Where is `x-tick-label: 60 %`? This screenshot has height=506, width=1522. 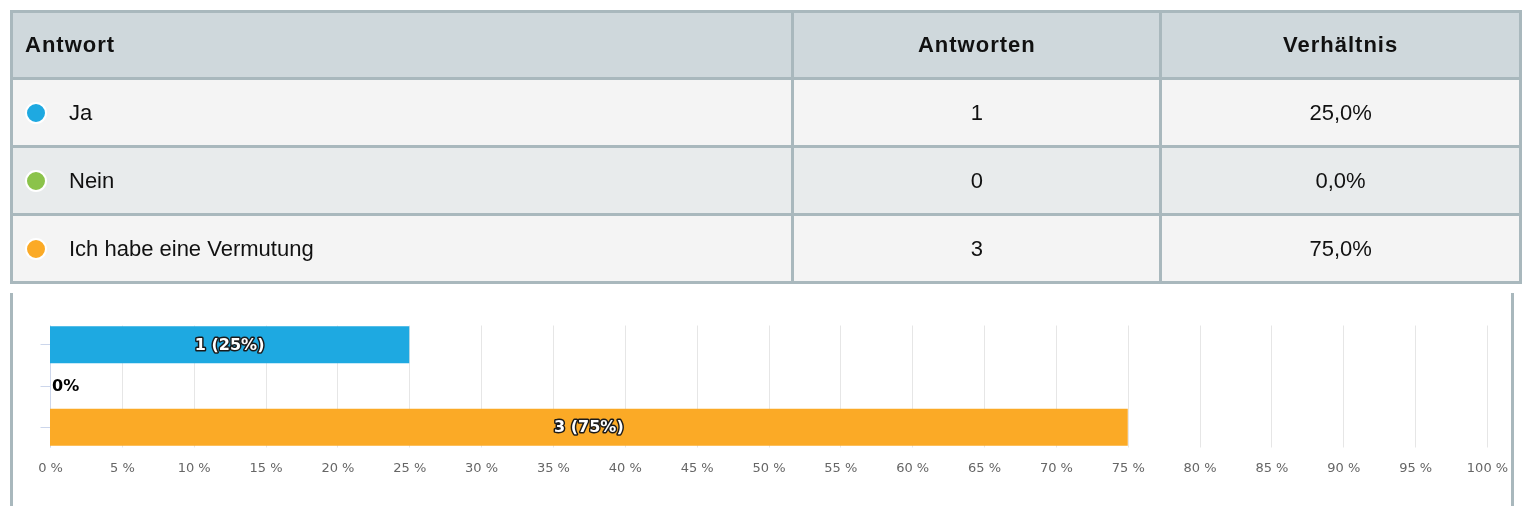
x-tick-label: 60 % is located at coordinates (913, 467).